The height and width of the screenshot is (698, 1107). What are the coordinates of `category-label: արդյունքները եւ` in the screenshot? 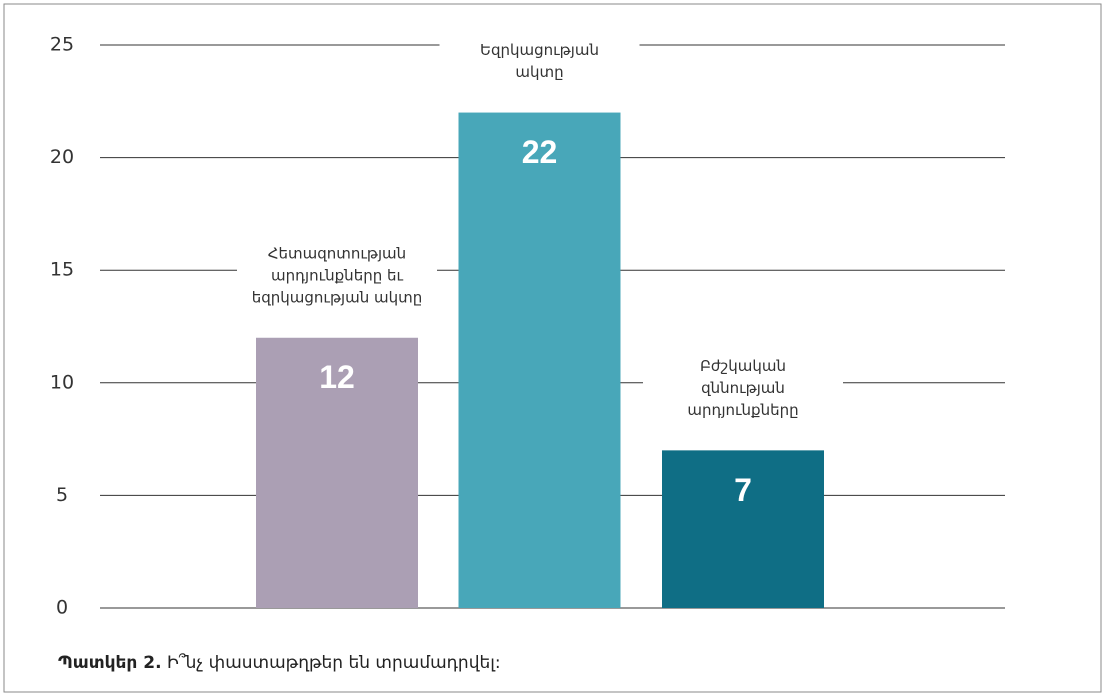 It's located at (337, 275).